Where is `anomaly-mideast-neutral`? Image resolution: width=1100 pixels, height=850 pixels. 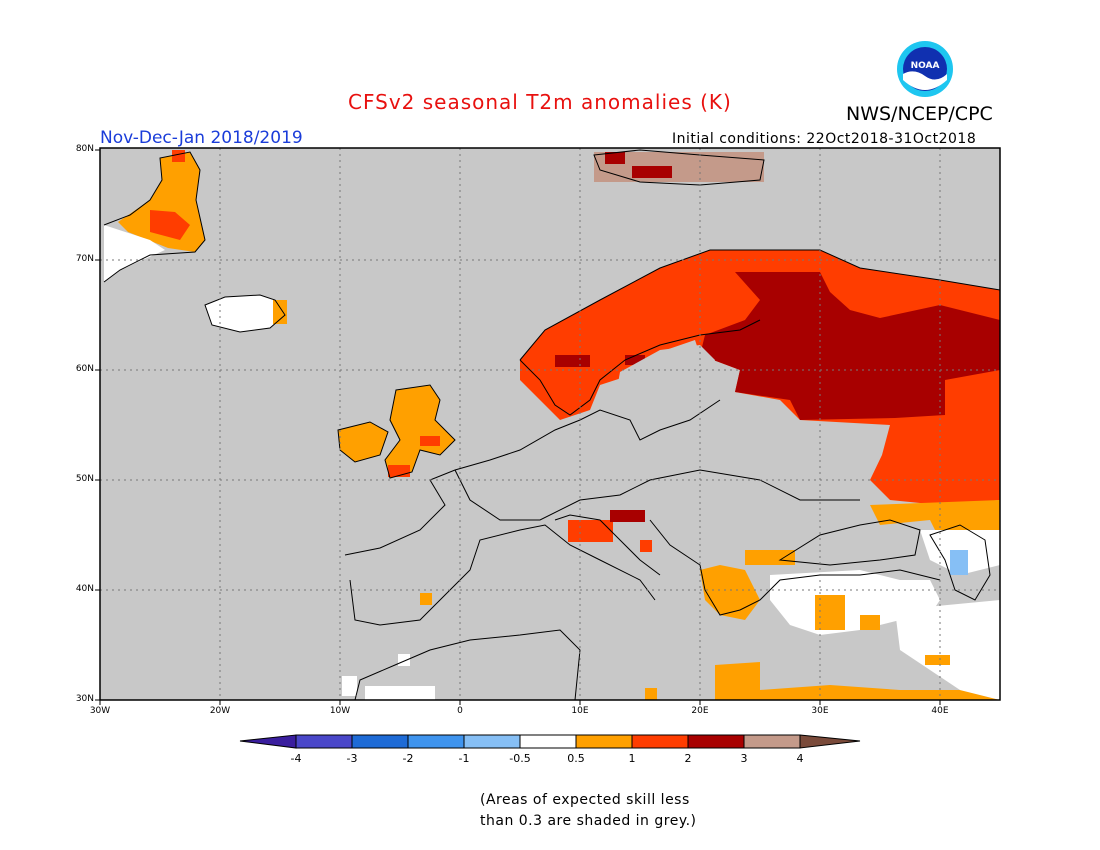 anomaly-mideast-neutral is located at coordinates (947, 650).